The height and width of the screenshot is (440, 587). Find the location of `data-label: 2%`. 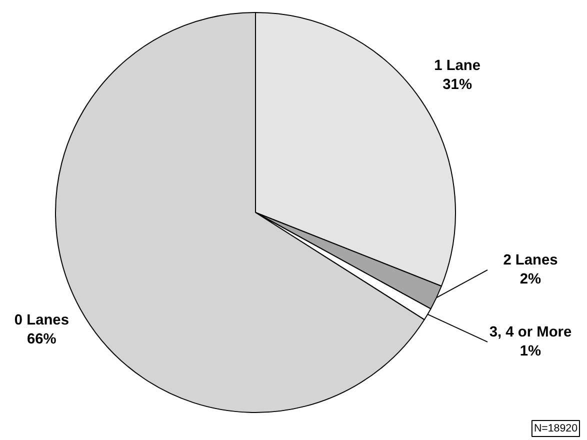

data-label: 2% is located at coordinates (531, 280).